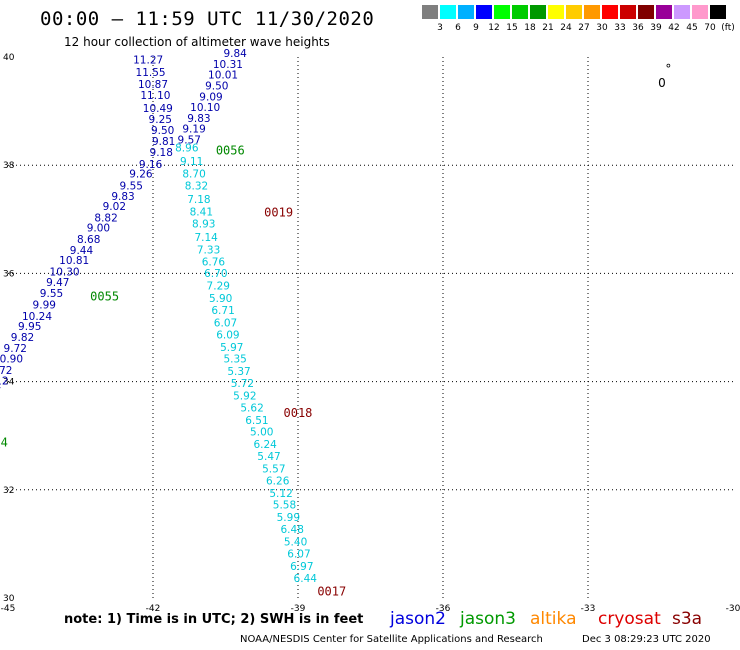  I want to click on wave-height-label: 10.10, so click(205, 108).